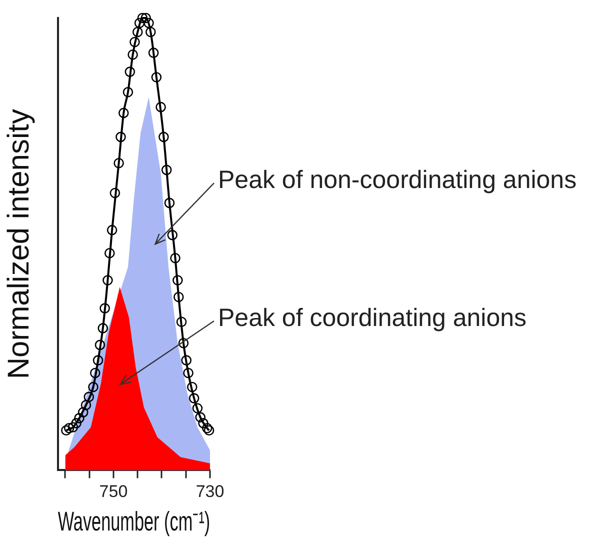  I want to click on x-tick-label: 750, so click(113, 492).